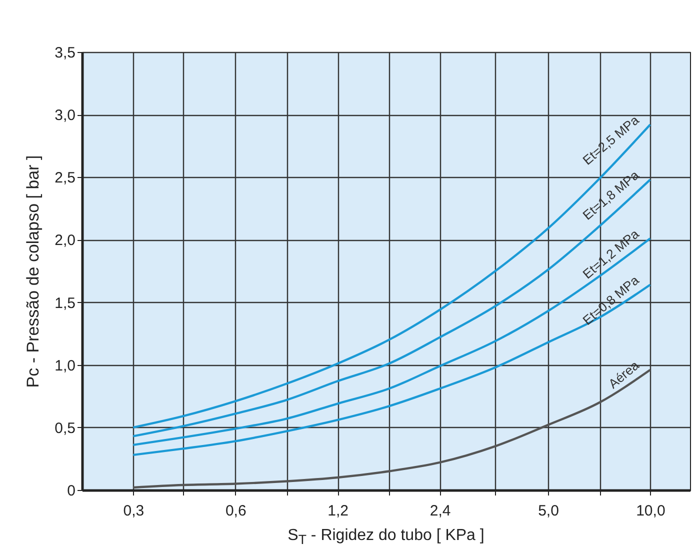  Describe the element at coordinates (65, 53) in the screenshot. I see `y-tick-label: 3,5` at that location.